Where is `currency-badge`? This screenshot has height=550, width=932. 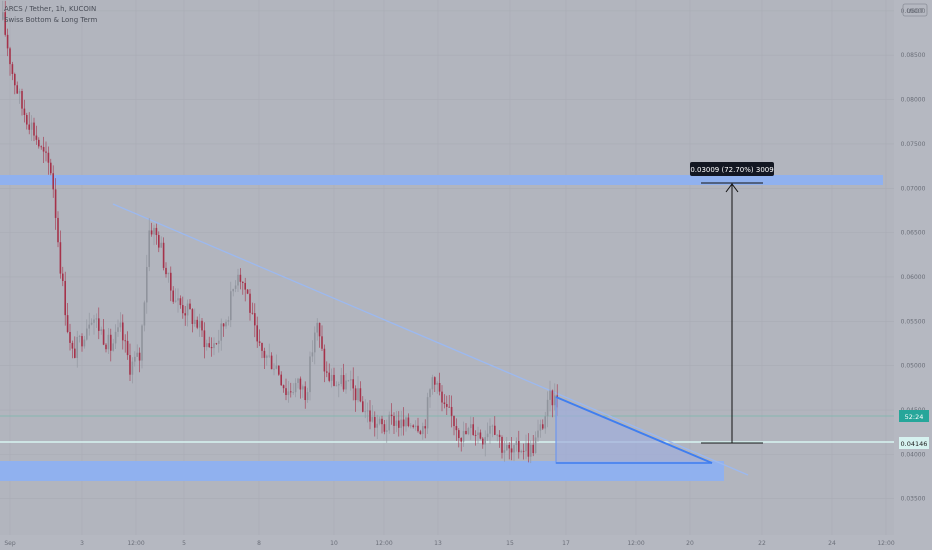 currency-badge is located at coordinates (915, 10).